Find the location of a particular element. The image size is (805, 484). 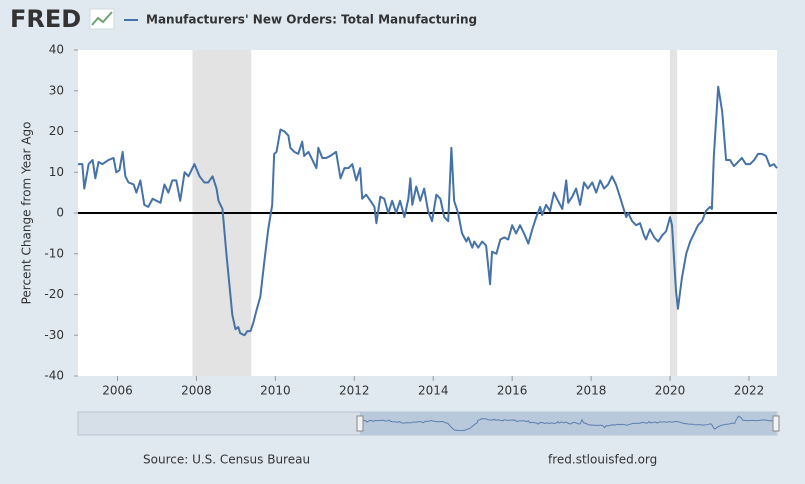

logo: FRED is located at coordinates (45, 19).